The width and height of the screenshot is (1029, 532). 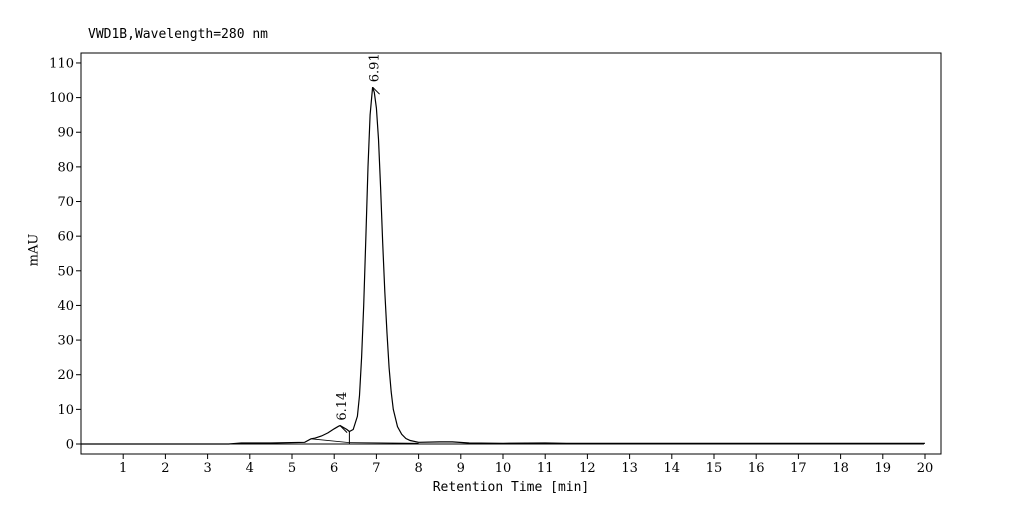 What do you see at coordinates (587, 468) in the screenshot?
I see `x-tick-label: 12` at bounding box center [587, 468].